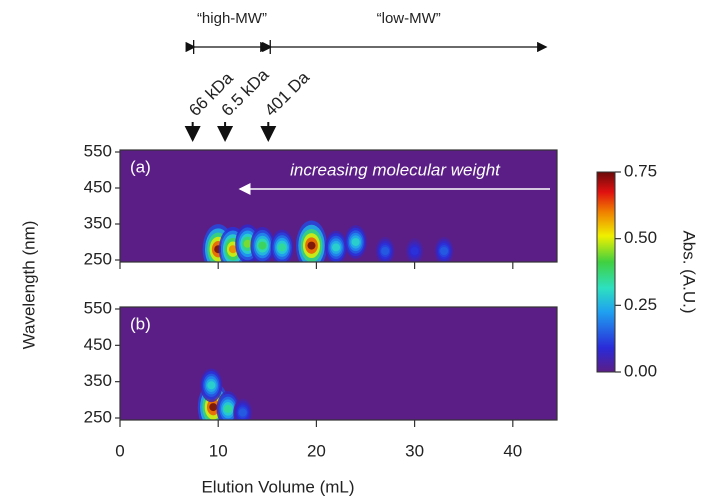 The image size is (708, 499). Describe the element at coordinates (218, 450) in the screenshot. I see `x-tick-label: 10` at that location.